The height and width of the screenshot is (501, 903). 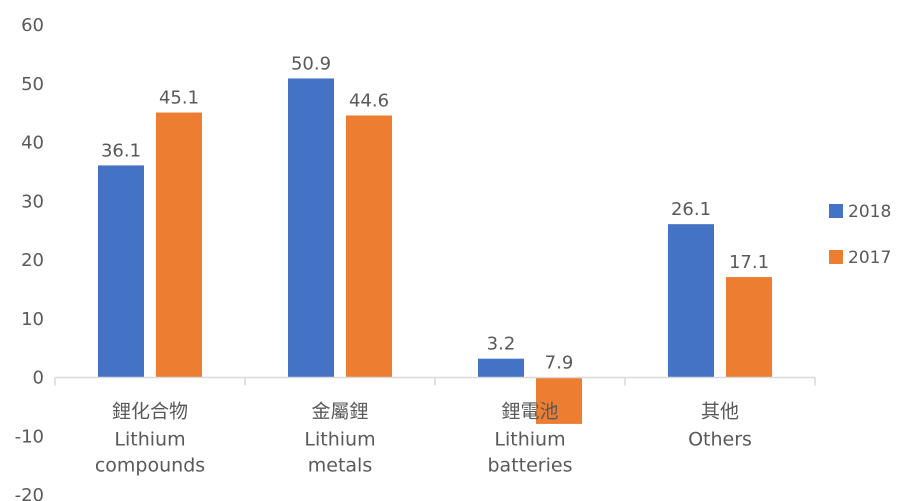 I want to click on legend-swatch-2017, so click(x=836, y=257).